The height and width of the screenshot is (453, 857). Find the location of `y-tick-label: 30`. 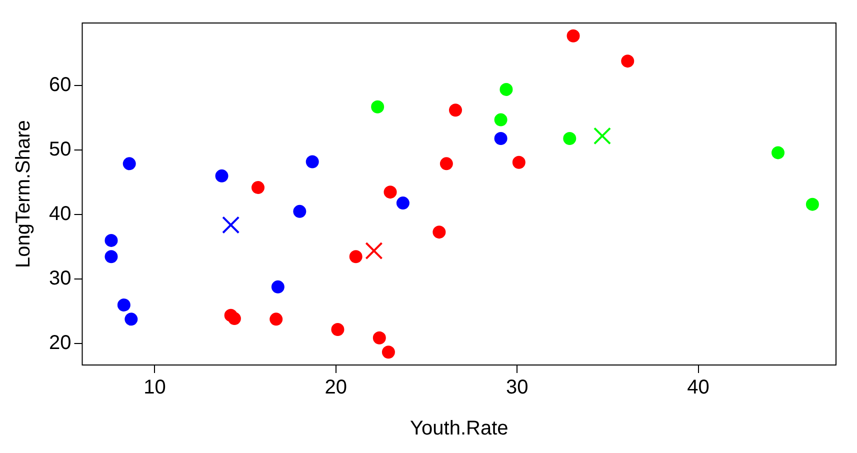

y-tick-label: 30 is located at coordinates (60, 279).